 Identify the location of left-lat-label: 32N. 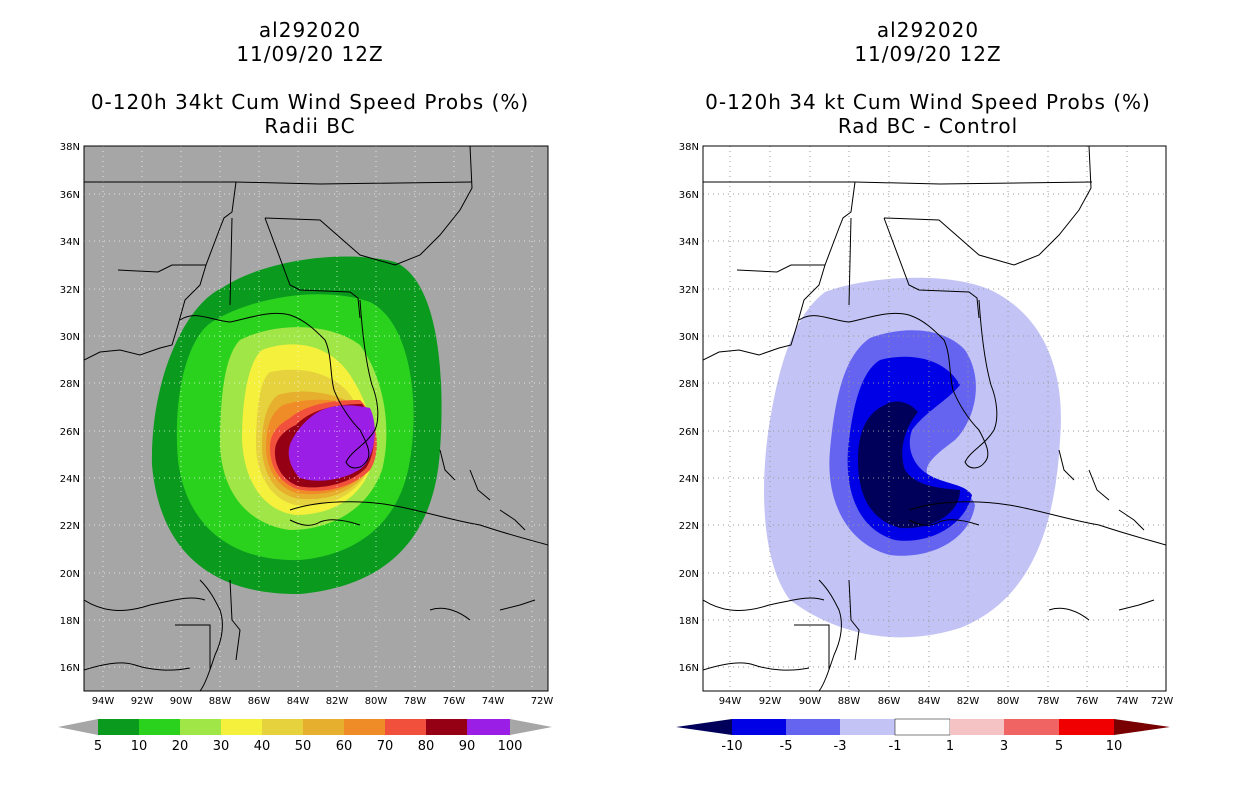
(70, 290).